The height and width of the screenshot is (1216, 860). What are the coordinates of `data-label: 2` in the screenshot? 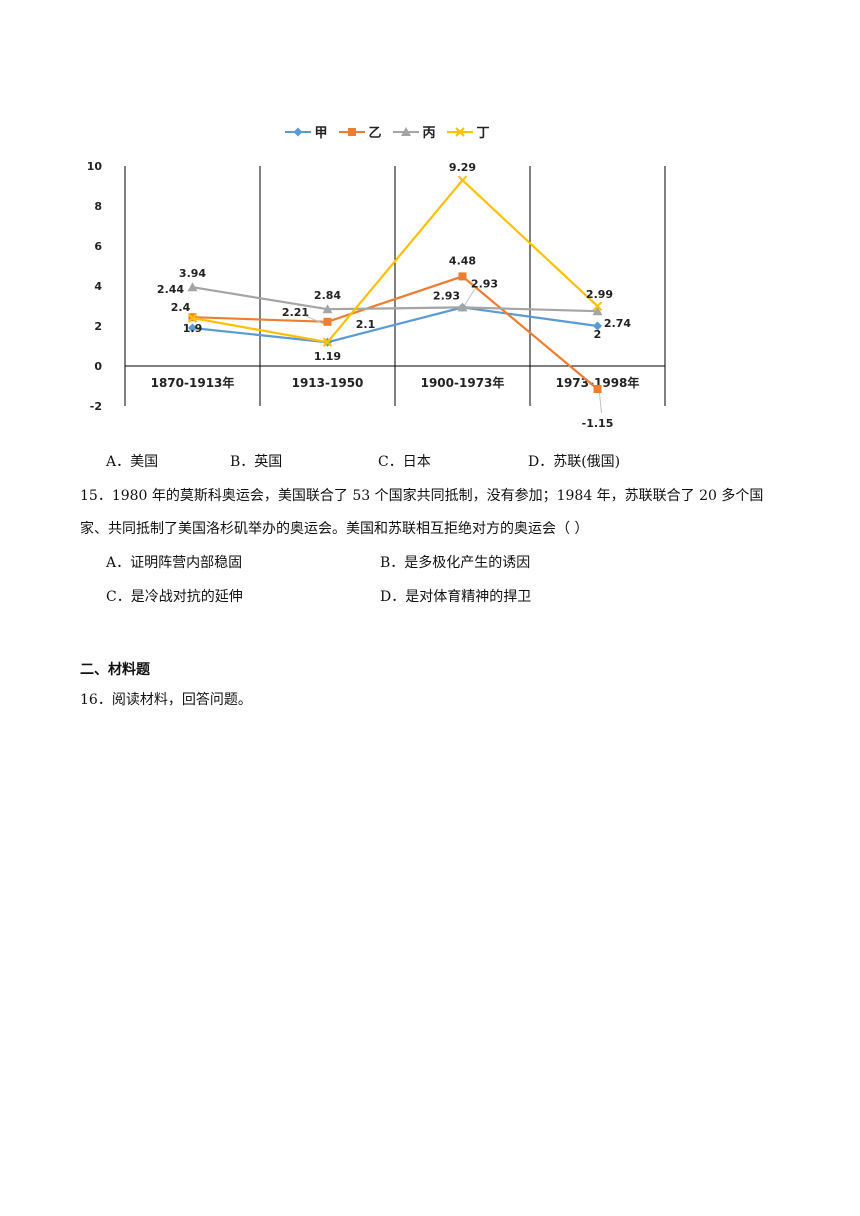 It's located at (598, 334).